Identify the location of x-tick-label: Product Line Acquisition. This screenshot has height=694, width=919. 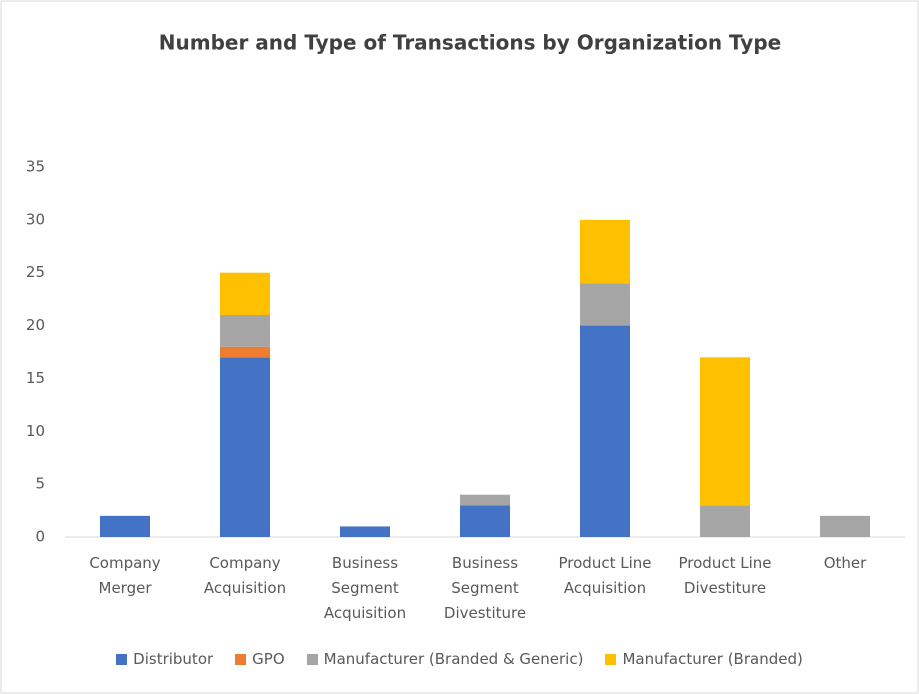
(605, 575).